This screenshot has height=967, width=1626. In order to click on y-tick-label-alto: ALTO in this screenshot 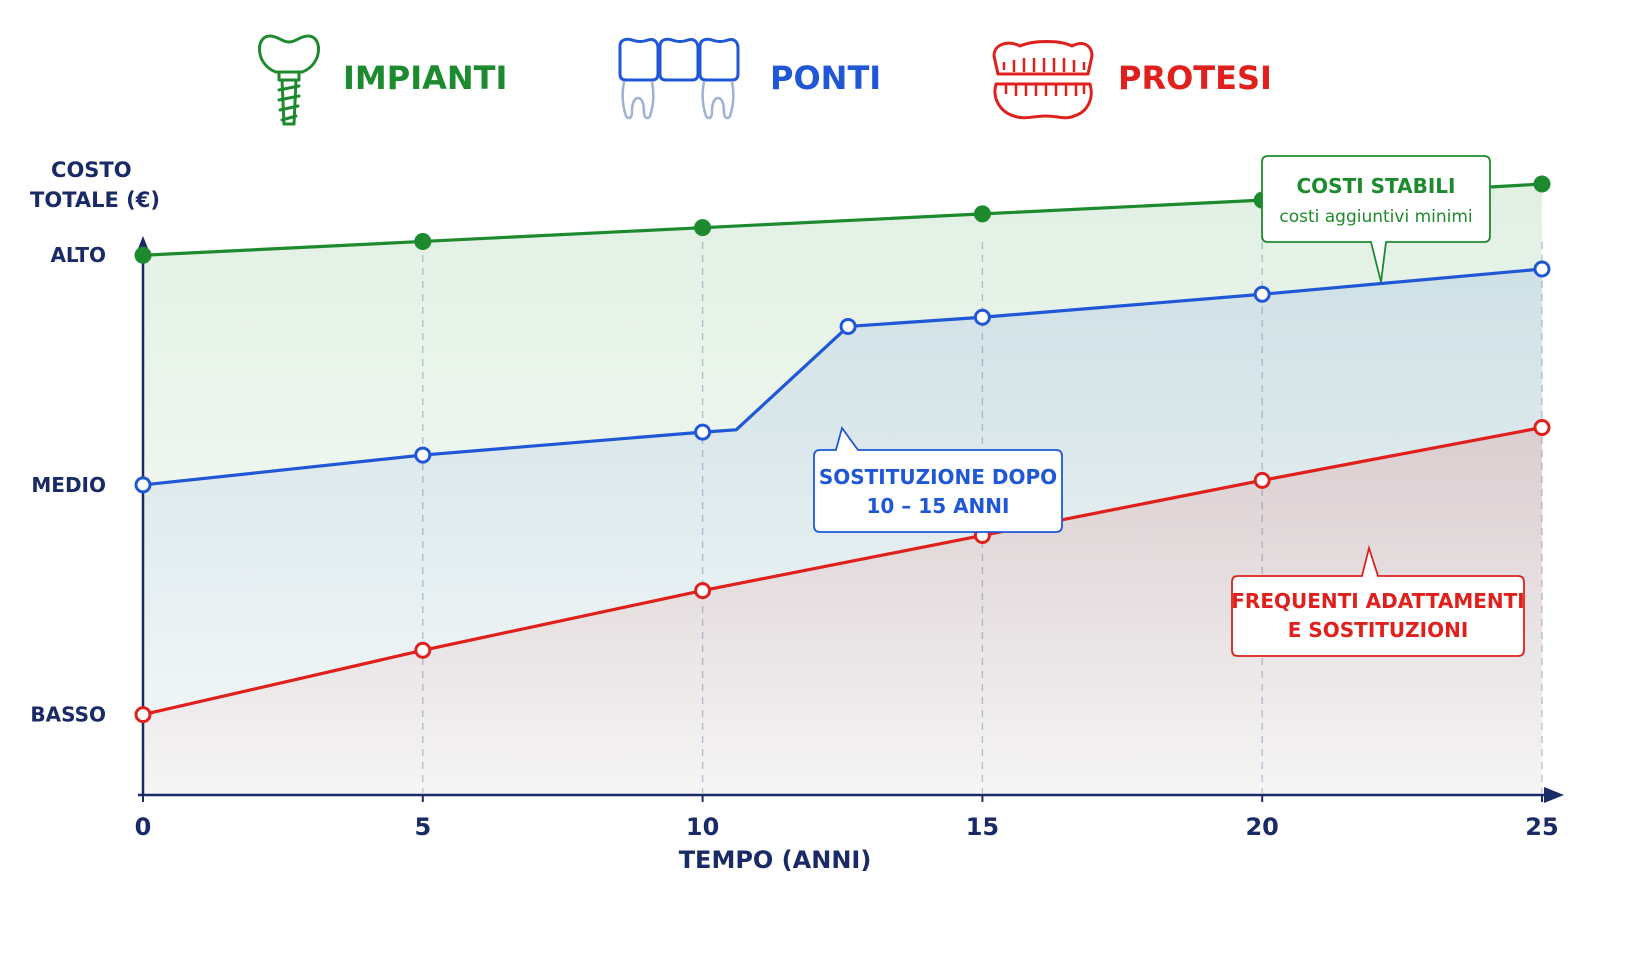, I will do `click(78, 255)`.